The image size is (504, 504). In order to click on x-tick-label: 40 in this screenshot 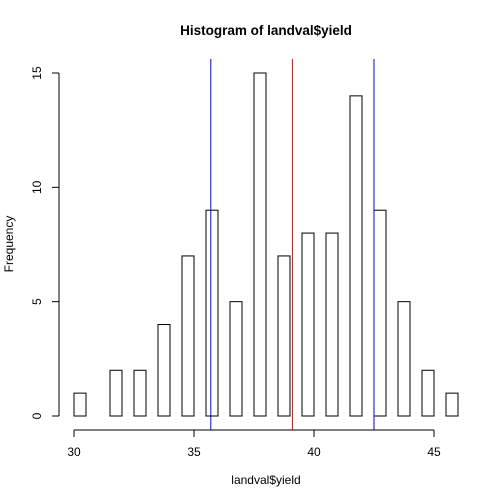, I will do `click(314, 452)`.